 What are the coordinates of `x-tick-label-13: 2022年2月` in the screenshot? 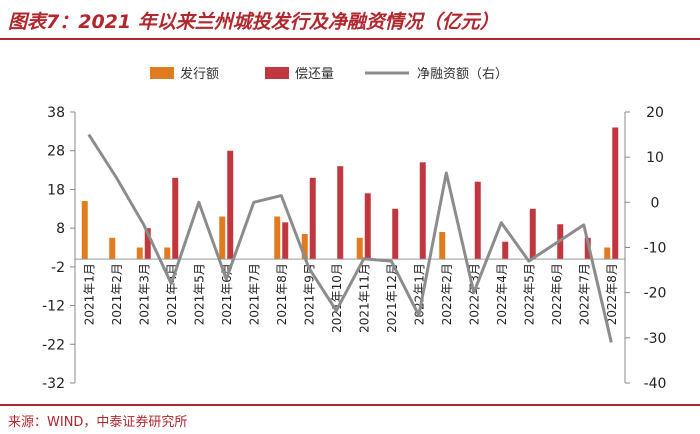 It's located at (447, 294).